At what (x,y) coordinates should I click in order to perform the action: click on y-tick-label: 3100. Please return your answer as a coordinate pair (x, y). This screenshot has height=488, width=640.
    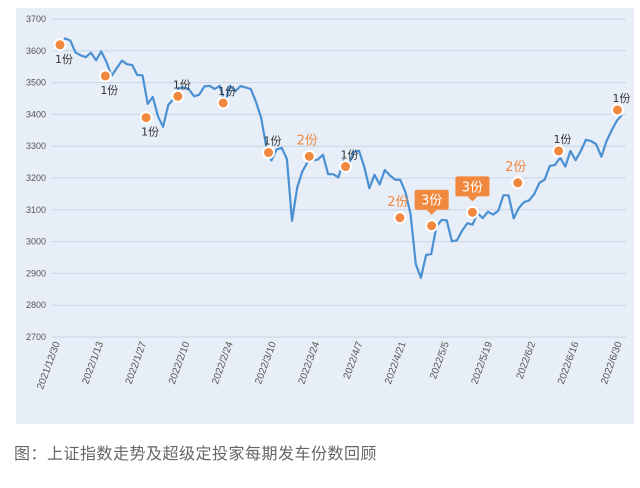
    Looking at the image, I should click on (36, 210).